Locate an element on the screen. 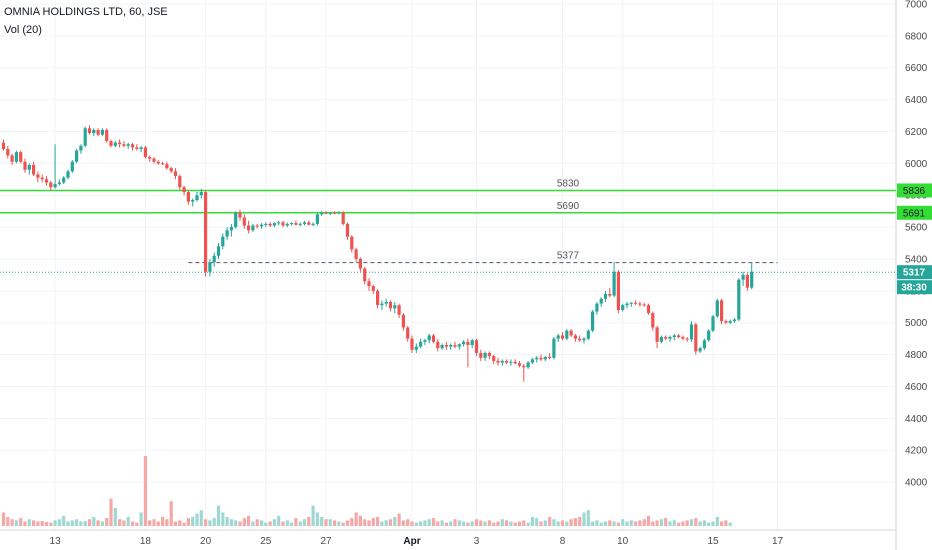 The image size is (932, 550). level-axis-badge-text: 5836 is located at coordinates (914, 191).